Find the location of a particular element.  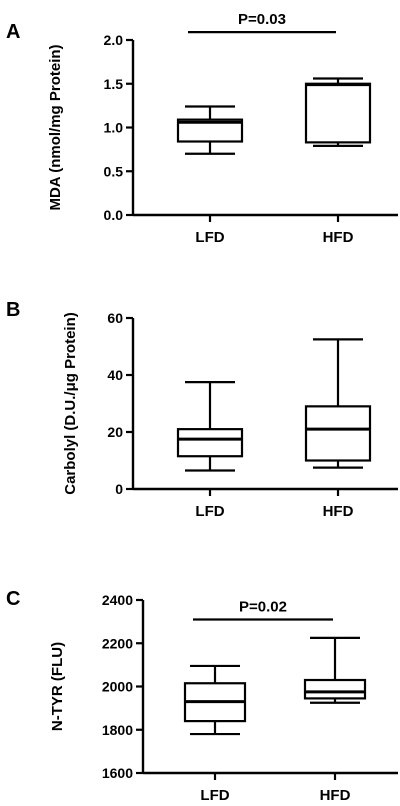

y-tick-label: 60 is located at coordinates (115, 318).